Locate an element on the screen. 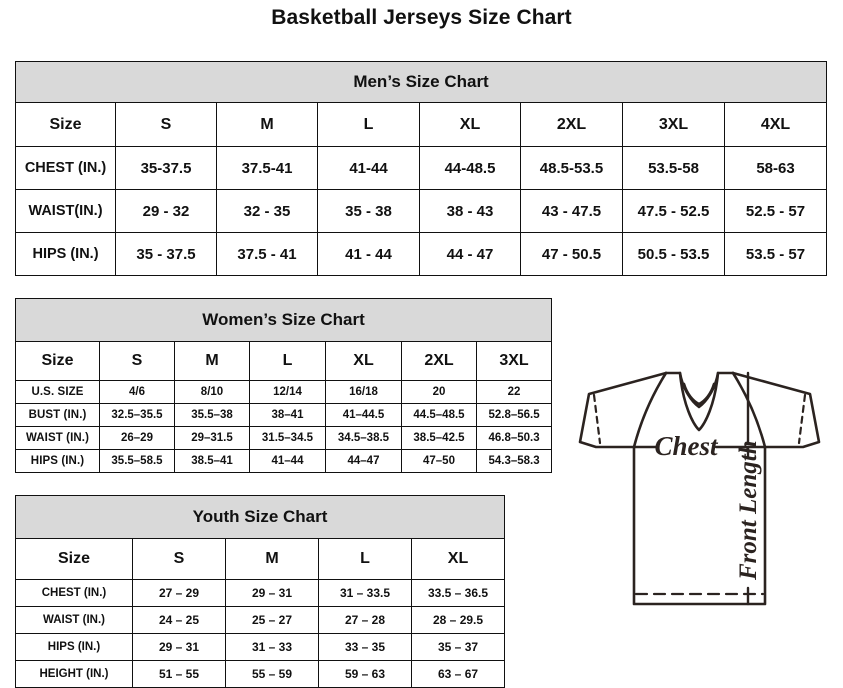 This screenshot has width=843, height=688. table-caption-row: Youth Size Chart is located at coordinates (260, 517).